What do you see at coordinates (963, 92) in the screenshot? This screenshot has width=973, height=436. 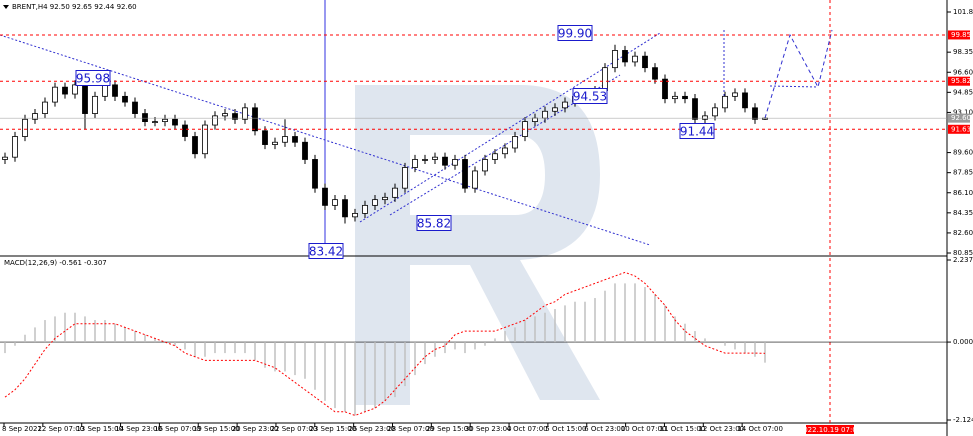 I see `y-tick-label: 94.85` at bounding box center [963, 92].